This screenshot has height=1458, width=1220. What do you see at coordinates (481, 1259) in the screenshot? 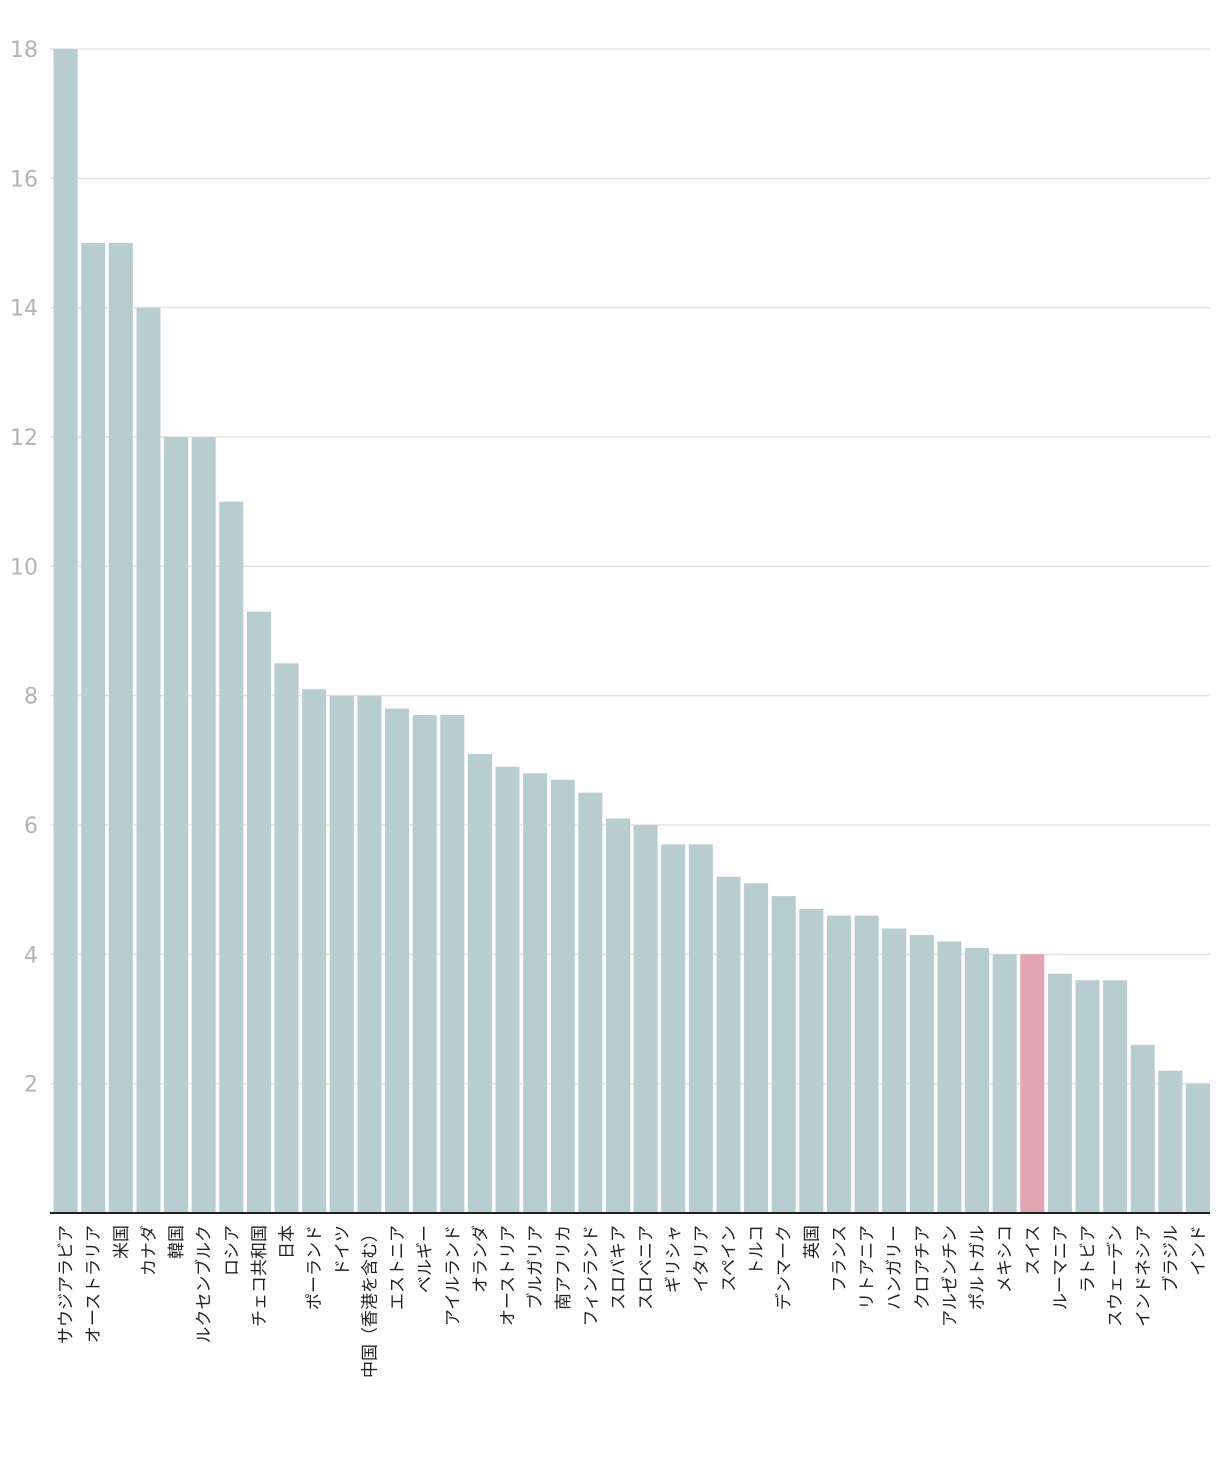
I see `x-tick-label: オランダ` at bounding box center [481, 1259].